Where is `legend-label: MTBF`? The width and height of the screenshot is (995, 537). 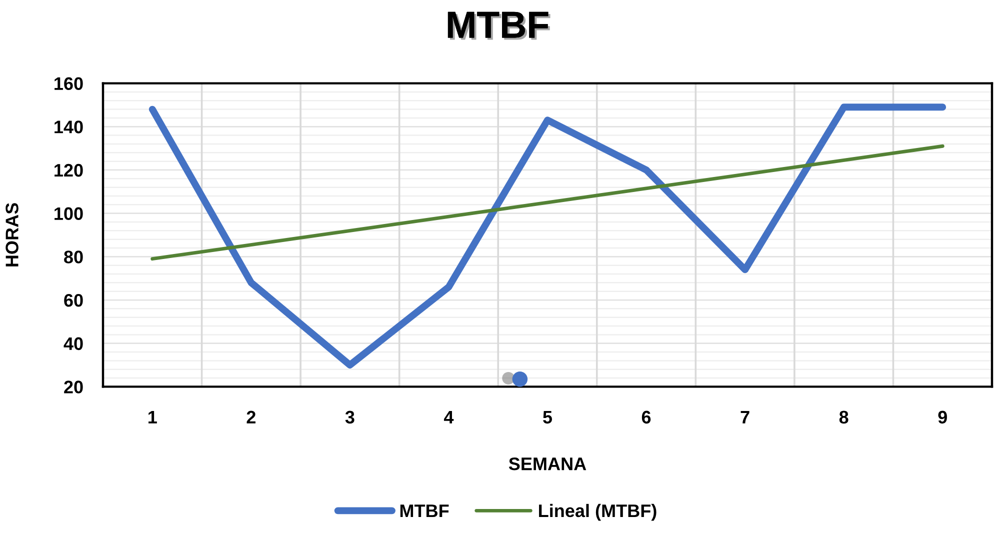
legend-label: MTBF is located at coordinates (424, 511).